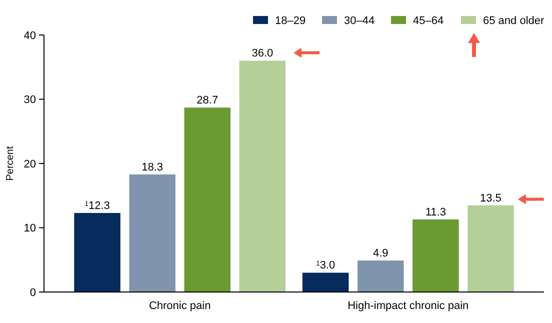 The image size is (552, 323). What do you see at coordinates (30, 228) in the screenshot?
I see `y-tick-label: 10` at bounding box center [30, 228].